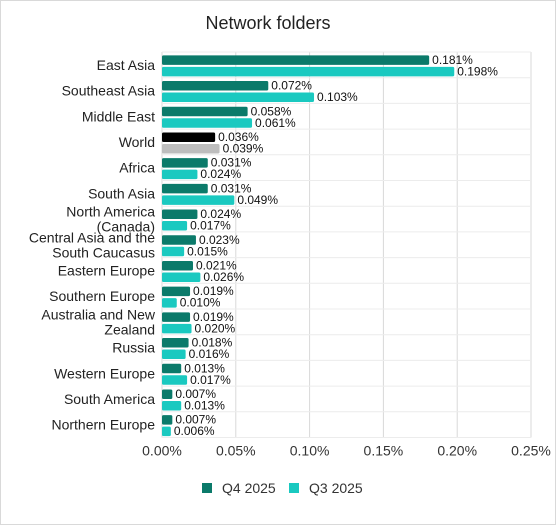 This screenshot has width=556, height=525. Describe the element at coordinates (200, 303) in the screenshot. I see `data-label: 0.010%` at that location.